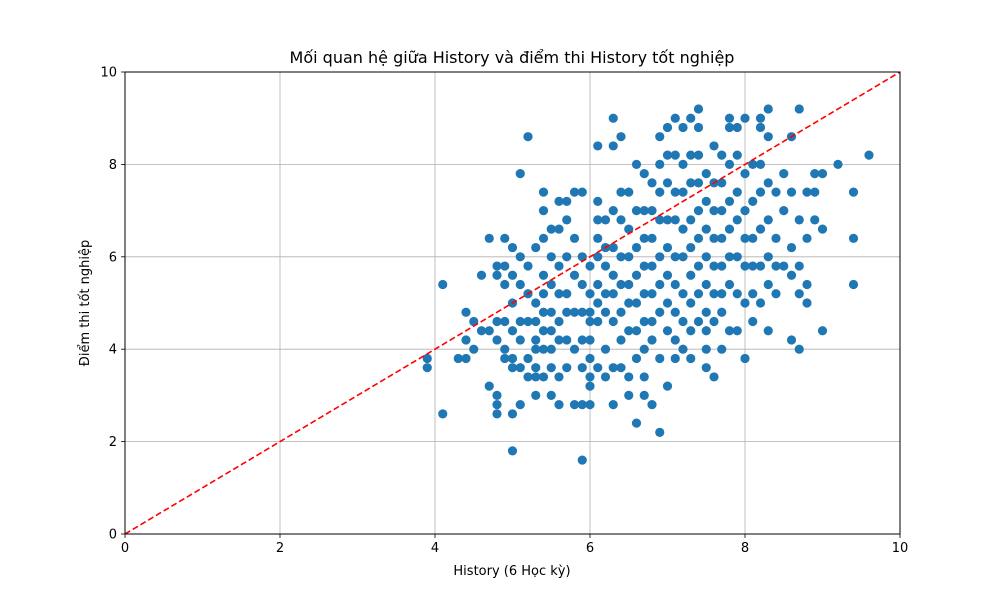 The height and width of the screenshot is (600, 1000). I want to click on y-axis-ticks: 0 2 4 6 8 10, so click(112, 304).